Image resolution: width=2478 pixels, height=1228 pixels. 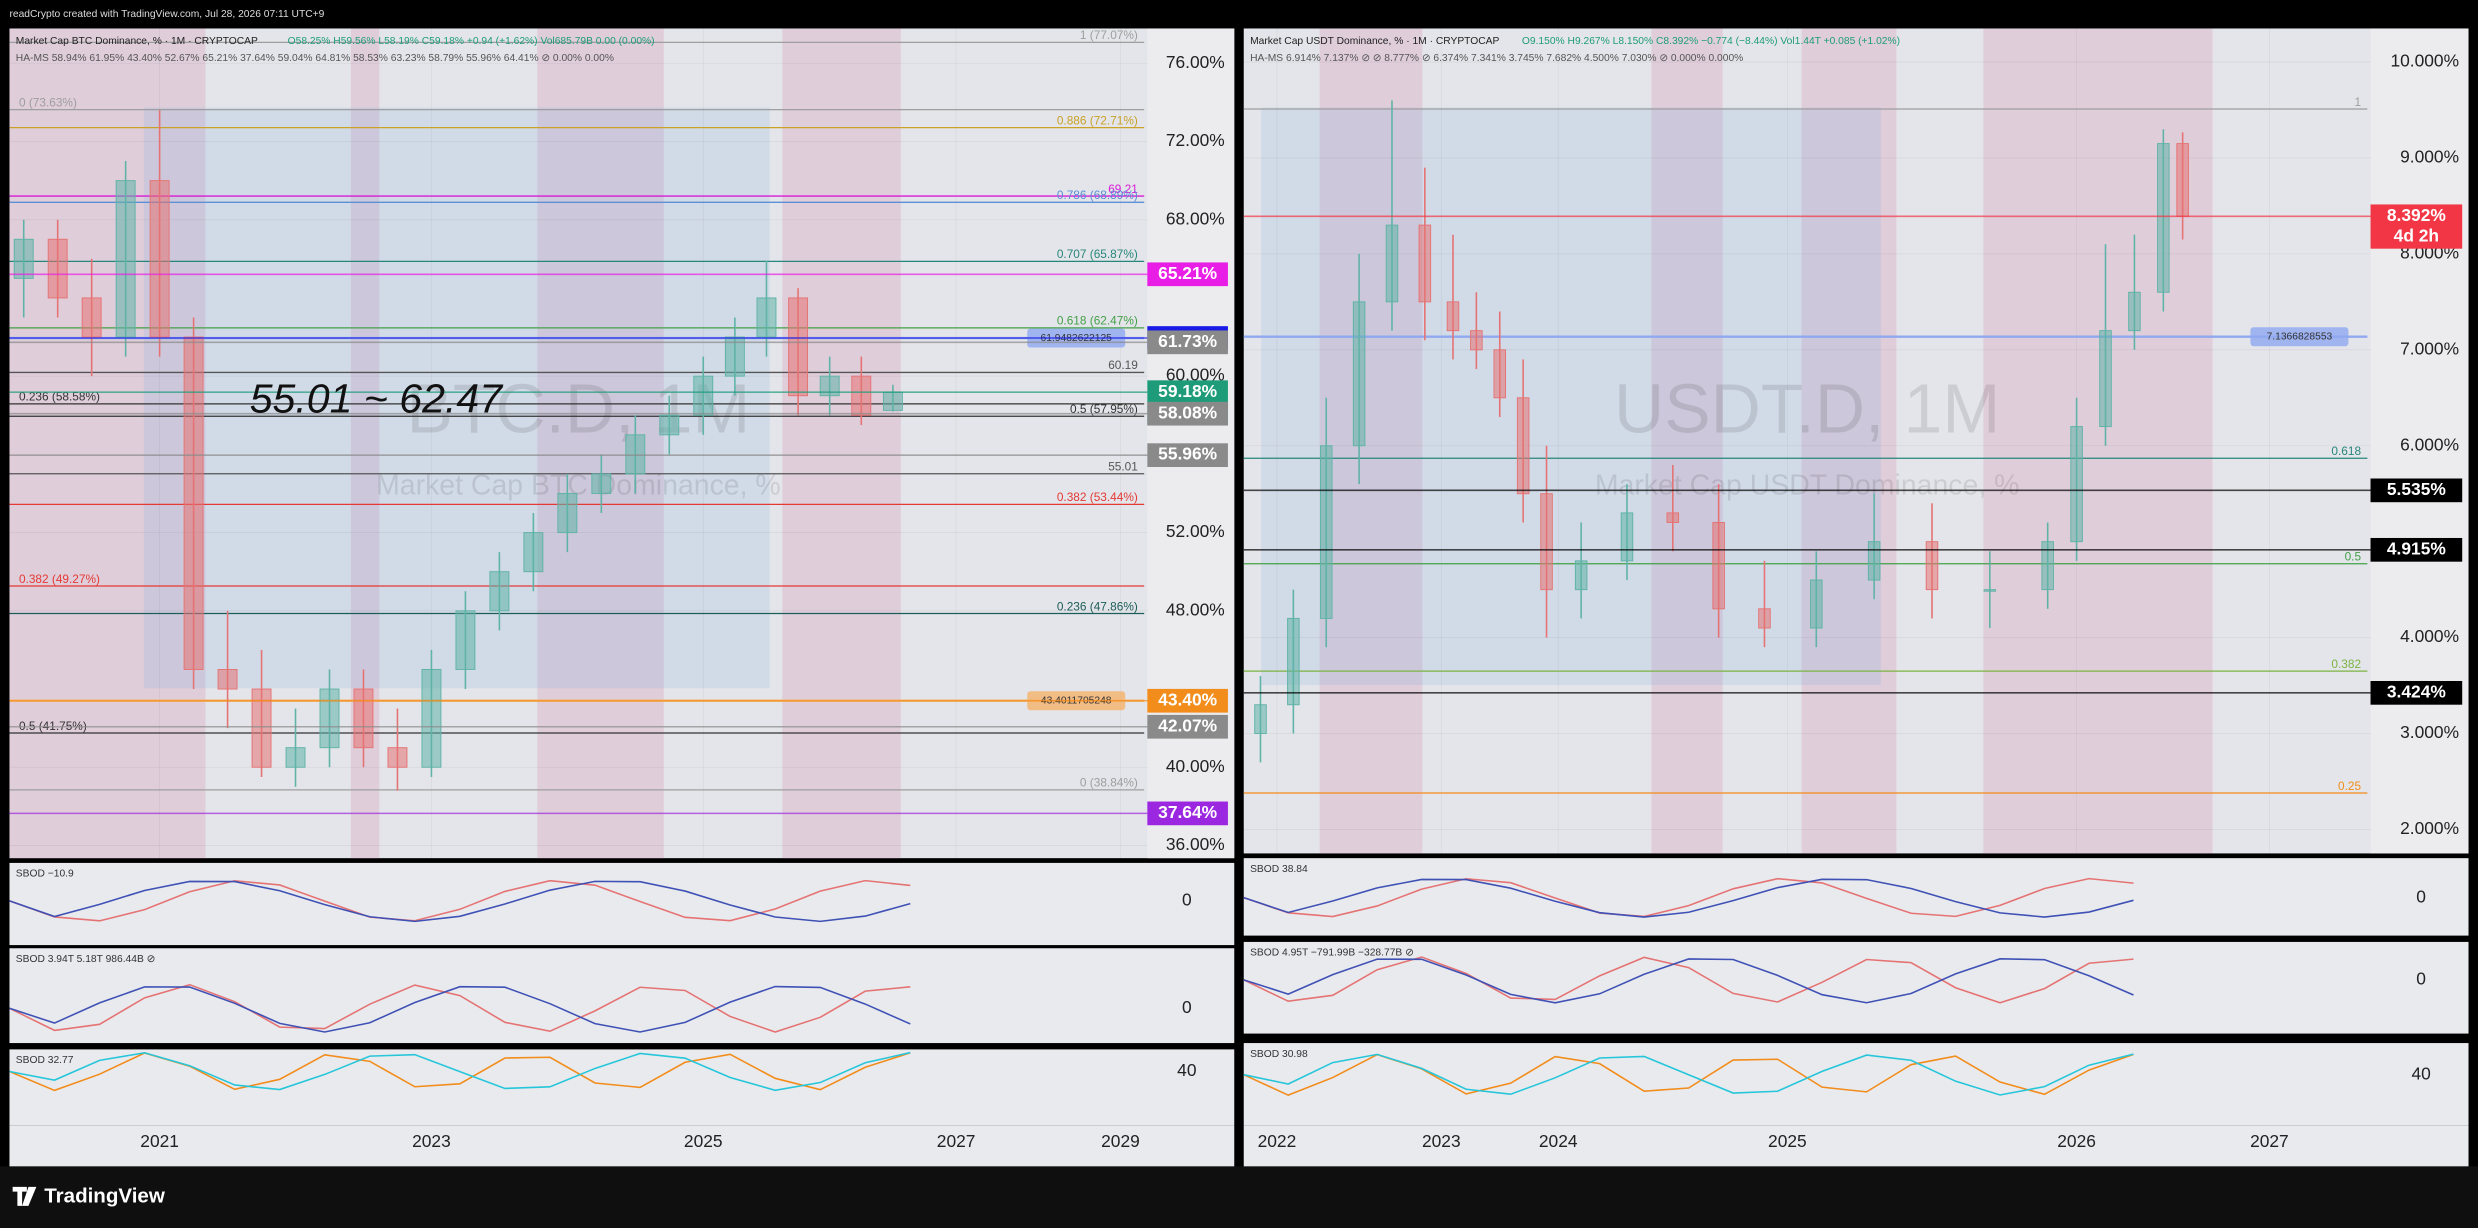 I want to click on level-label: 0.25, so click(x=2349, y=786).